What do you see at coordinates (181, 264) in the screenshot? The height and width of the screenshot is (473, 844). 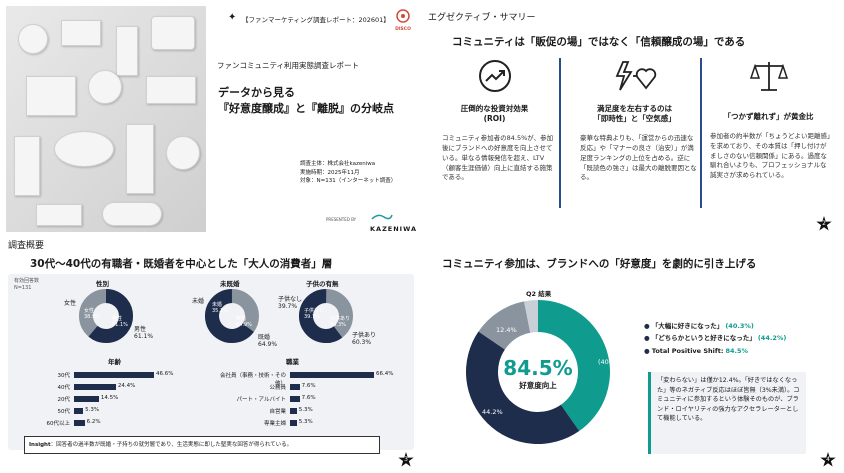 I see `overview-headline: 30代〜40代の有職者・既婚者を中心とした「大人の消費者」層` at bounding box center [181, 264].